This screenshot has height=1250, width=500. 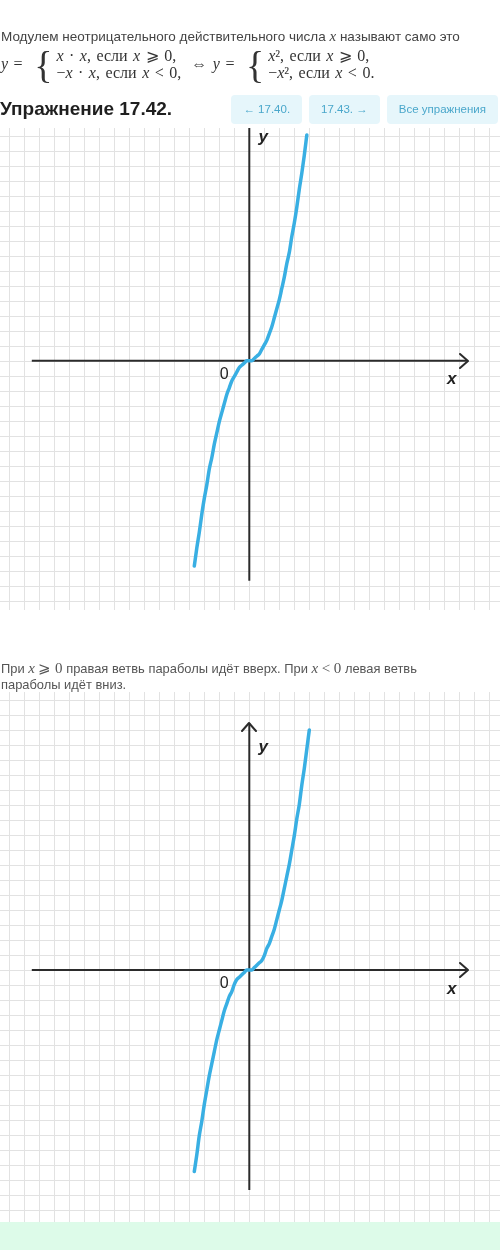 I want to click on text: −x · x, если x < 0,, so click(x=119, y=72).